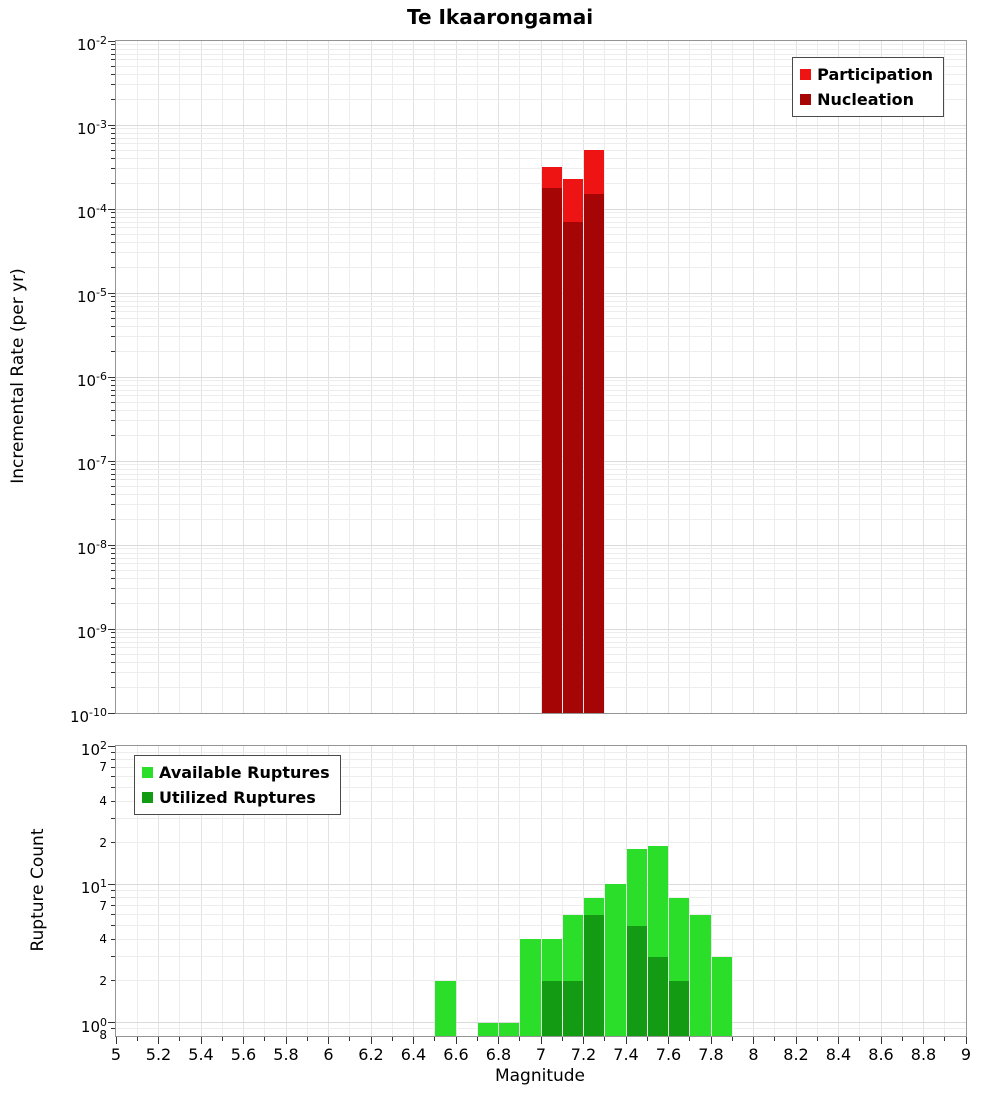 This screenshot has height=1100, width=1000. Describe the element at coordinates (93, 1025) in the screenshot. I see `y-tick-label: 10⁰` at that location.